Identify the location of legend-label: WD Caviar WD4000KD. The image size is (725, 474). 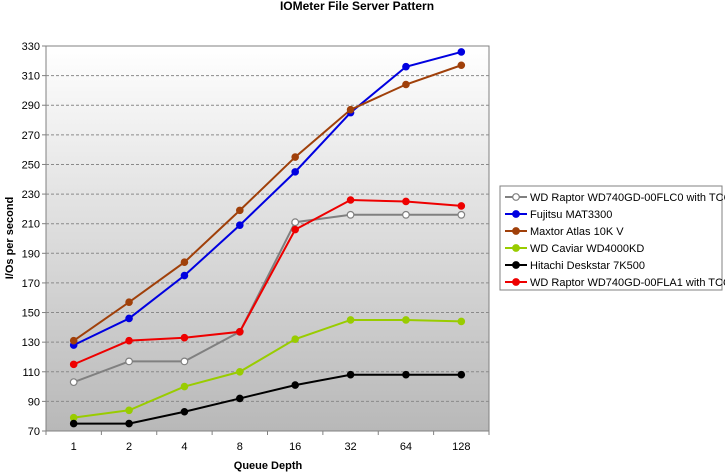
(587, 249).